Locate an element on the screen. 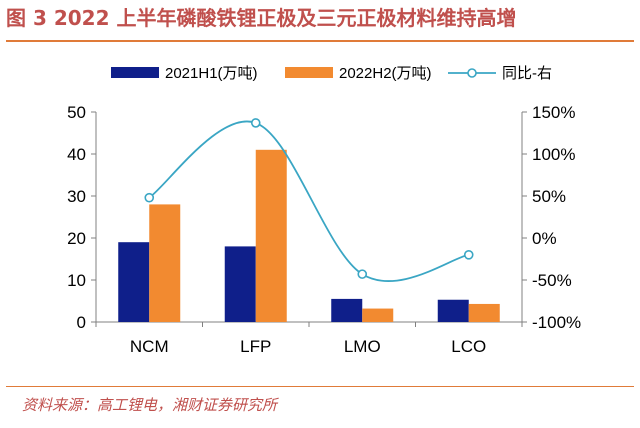 The height and width of the screenshot is (428, 640). legend-swatch-yoy-marker is located at coordinates (472, 73).